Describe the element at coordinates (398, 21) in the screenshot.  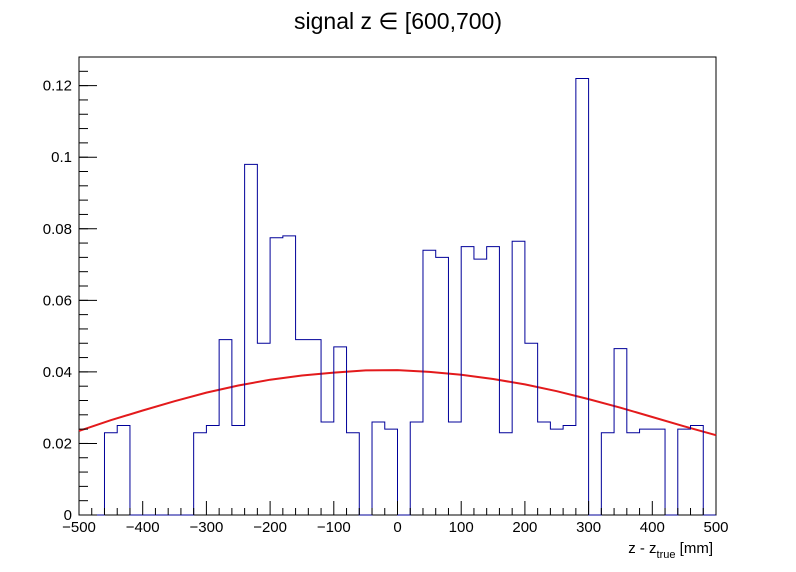
I see `chart-title: signal z ∈ [600,700)` at that location.